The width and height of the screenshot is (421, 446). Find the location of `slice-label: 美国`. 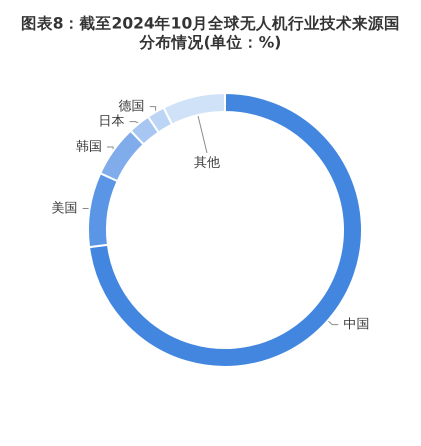

slice-label: 美国 is located at coordinates (65, 208).